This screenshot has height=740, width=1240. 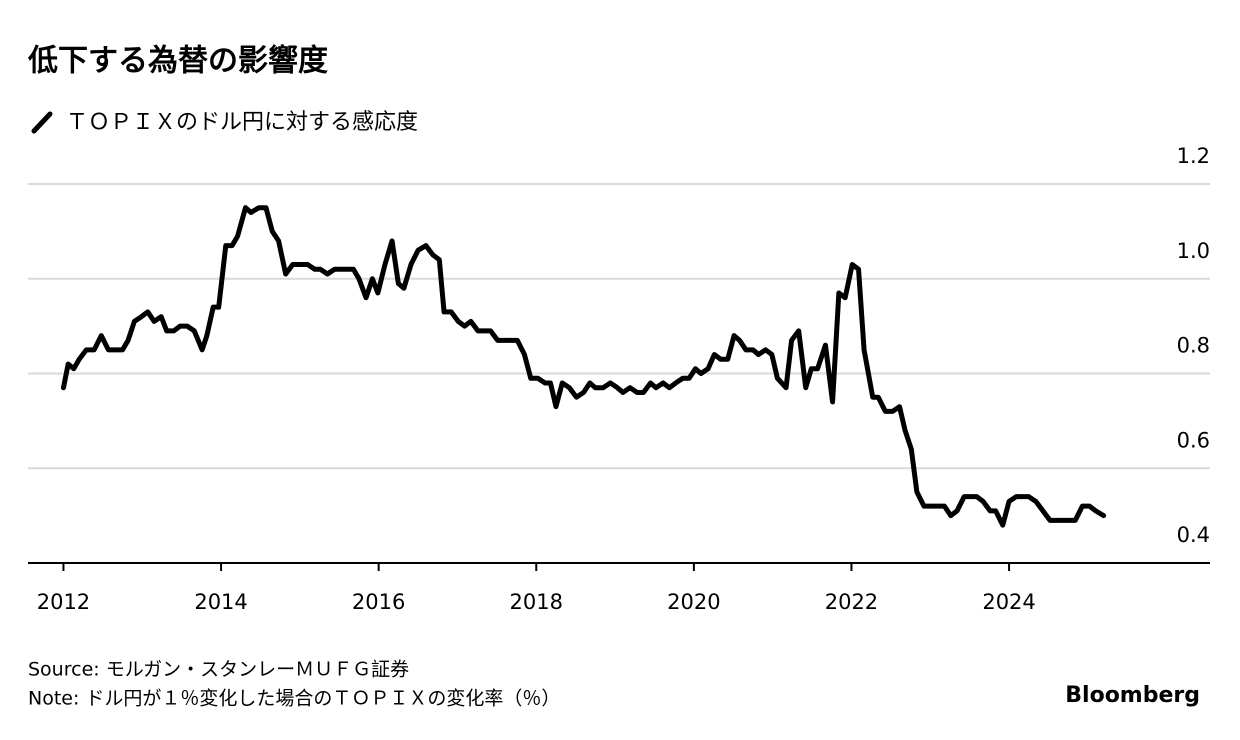 I want to click on y-tick-label: 0.4, so click(x=1193, y=535).